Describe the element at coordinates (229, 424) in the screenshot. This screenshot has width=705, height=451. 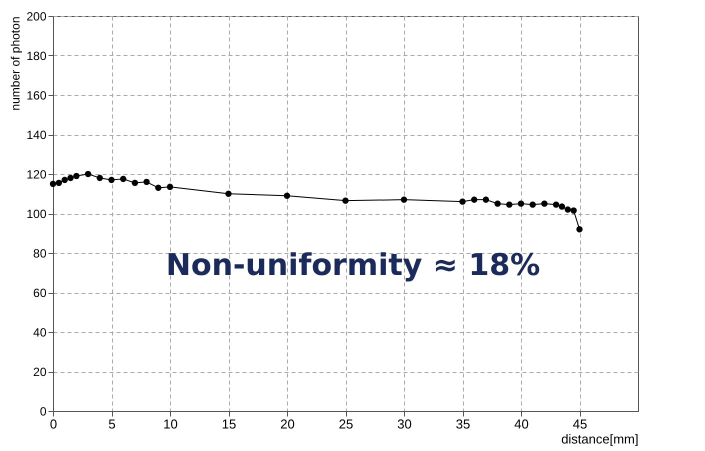
I see `x-tick-label: 15` at that location.